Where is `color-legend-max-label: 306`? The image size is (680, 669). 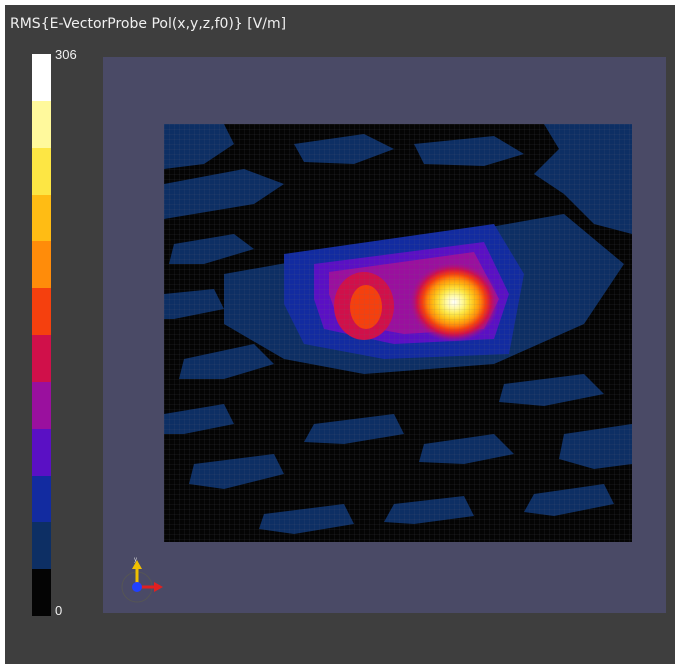
color-legend-max-label: 306 is located at coordinates (66, 54).